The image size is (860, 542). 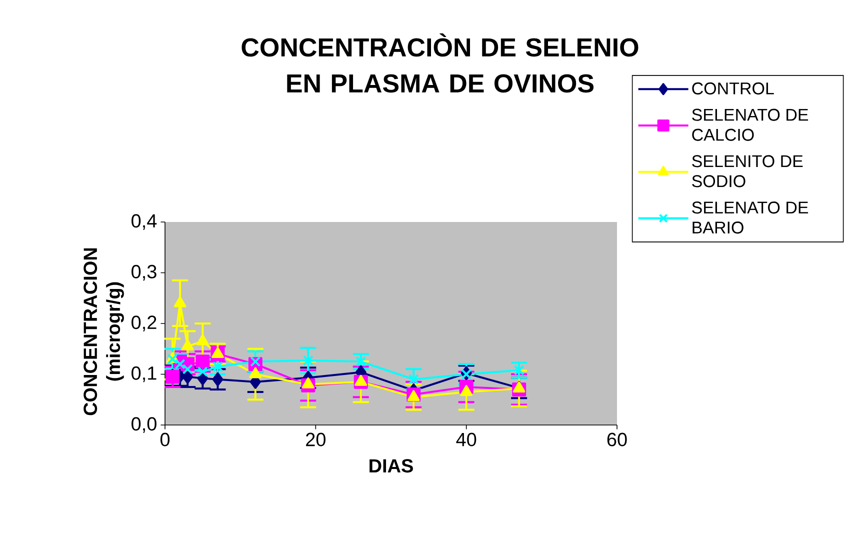 What do you see at coordinates (750, 124) in the screenshot?
I see `legend-label: SELENATO DE CALCIO` at bounding box center [750, 124].